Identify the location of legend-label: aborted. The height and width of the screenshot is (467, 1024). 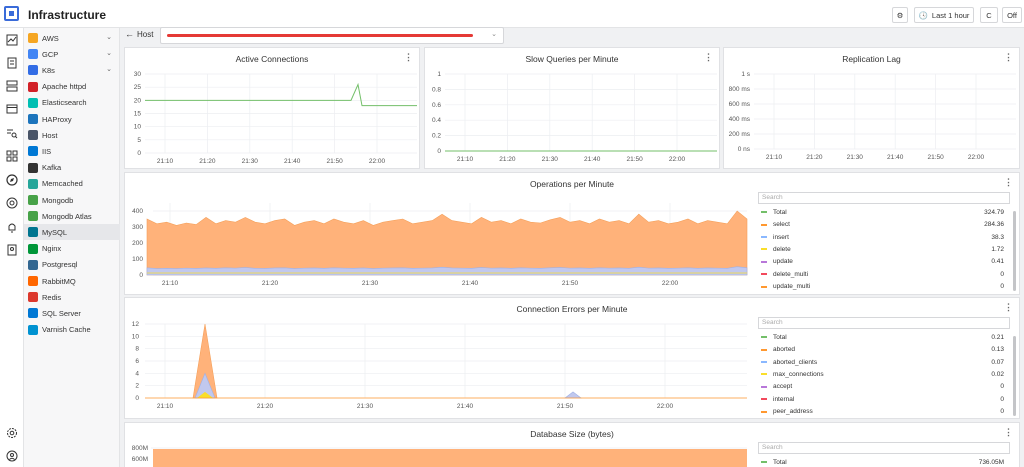
(784, 350).